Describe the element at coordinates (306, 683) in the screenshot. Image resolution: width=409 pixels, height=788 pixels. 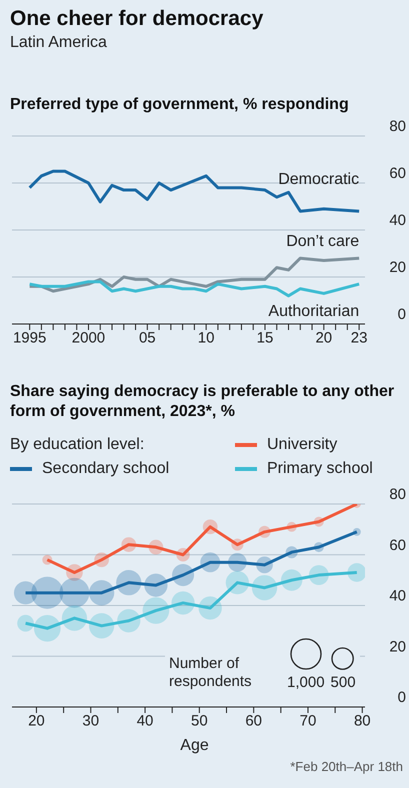
I see `legend-label: 1,000` at that location.